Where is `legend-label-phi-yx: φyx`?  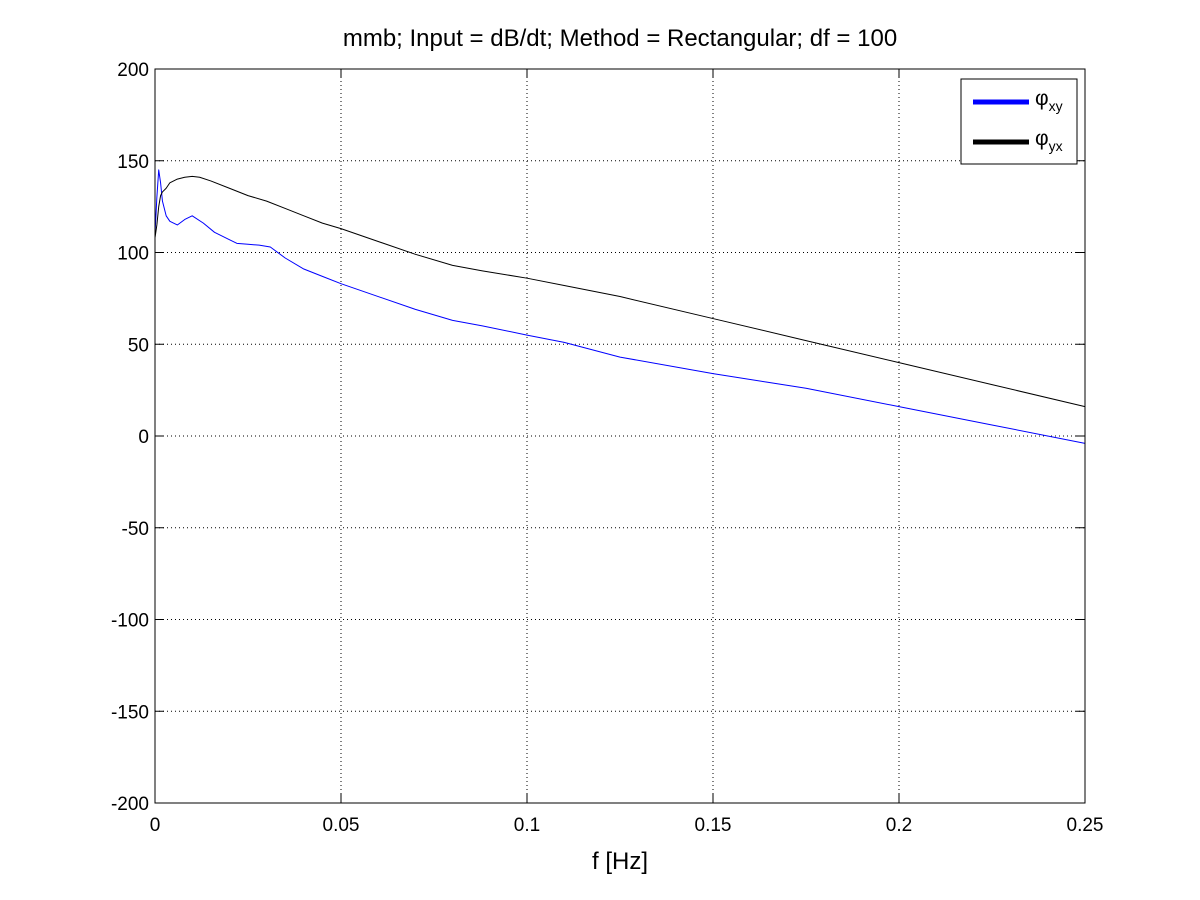 legend-label-phi-yx: φyx is located at coordinates (1049, 140).